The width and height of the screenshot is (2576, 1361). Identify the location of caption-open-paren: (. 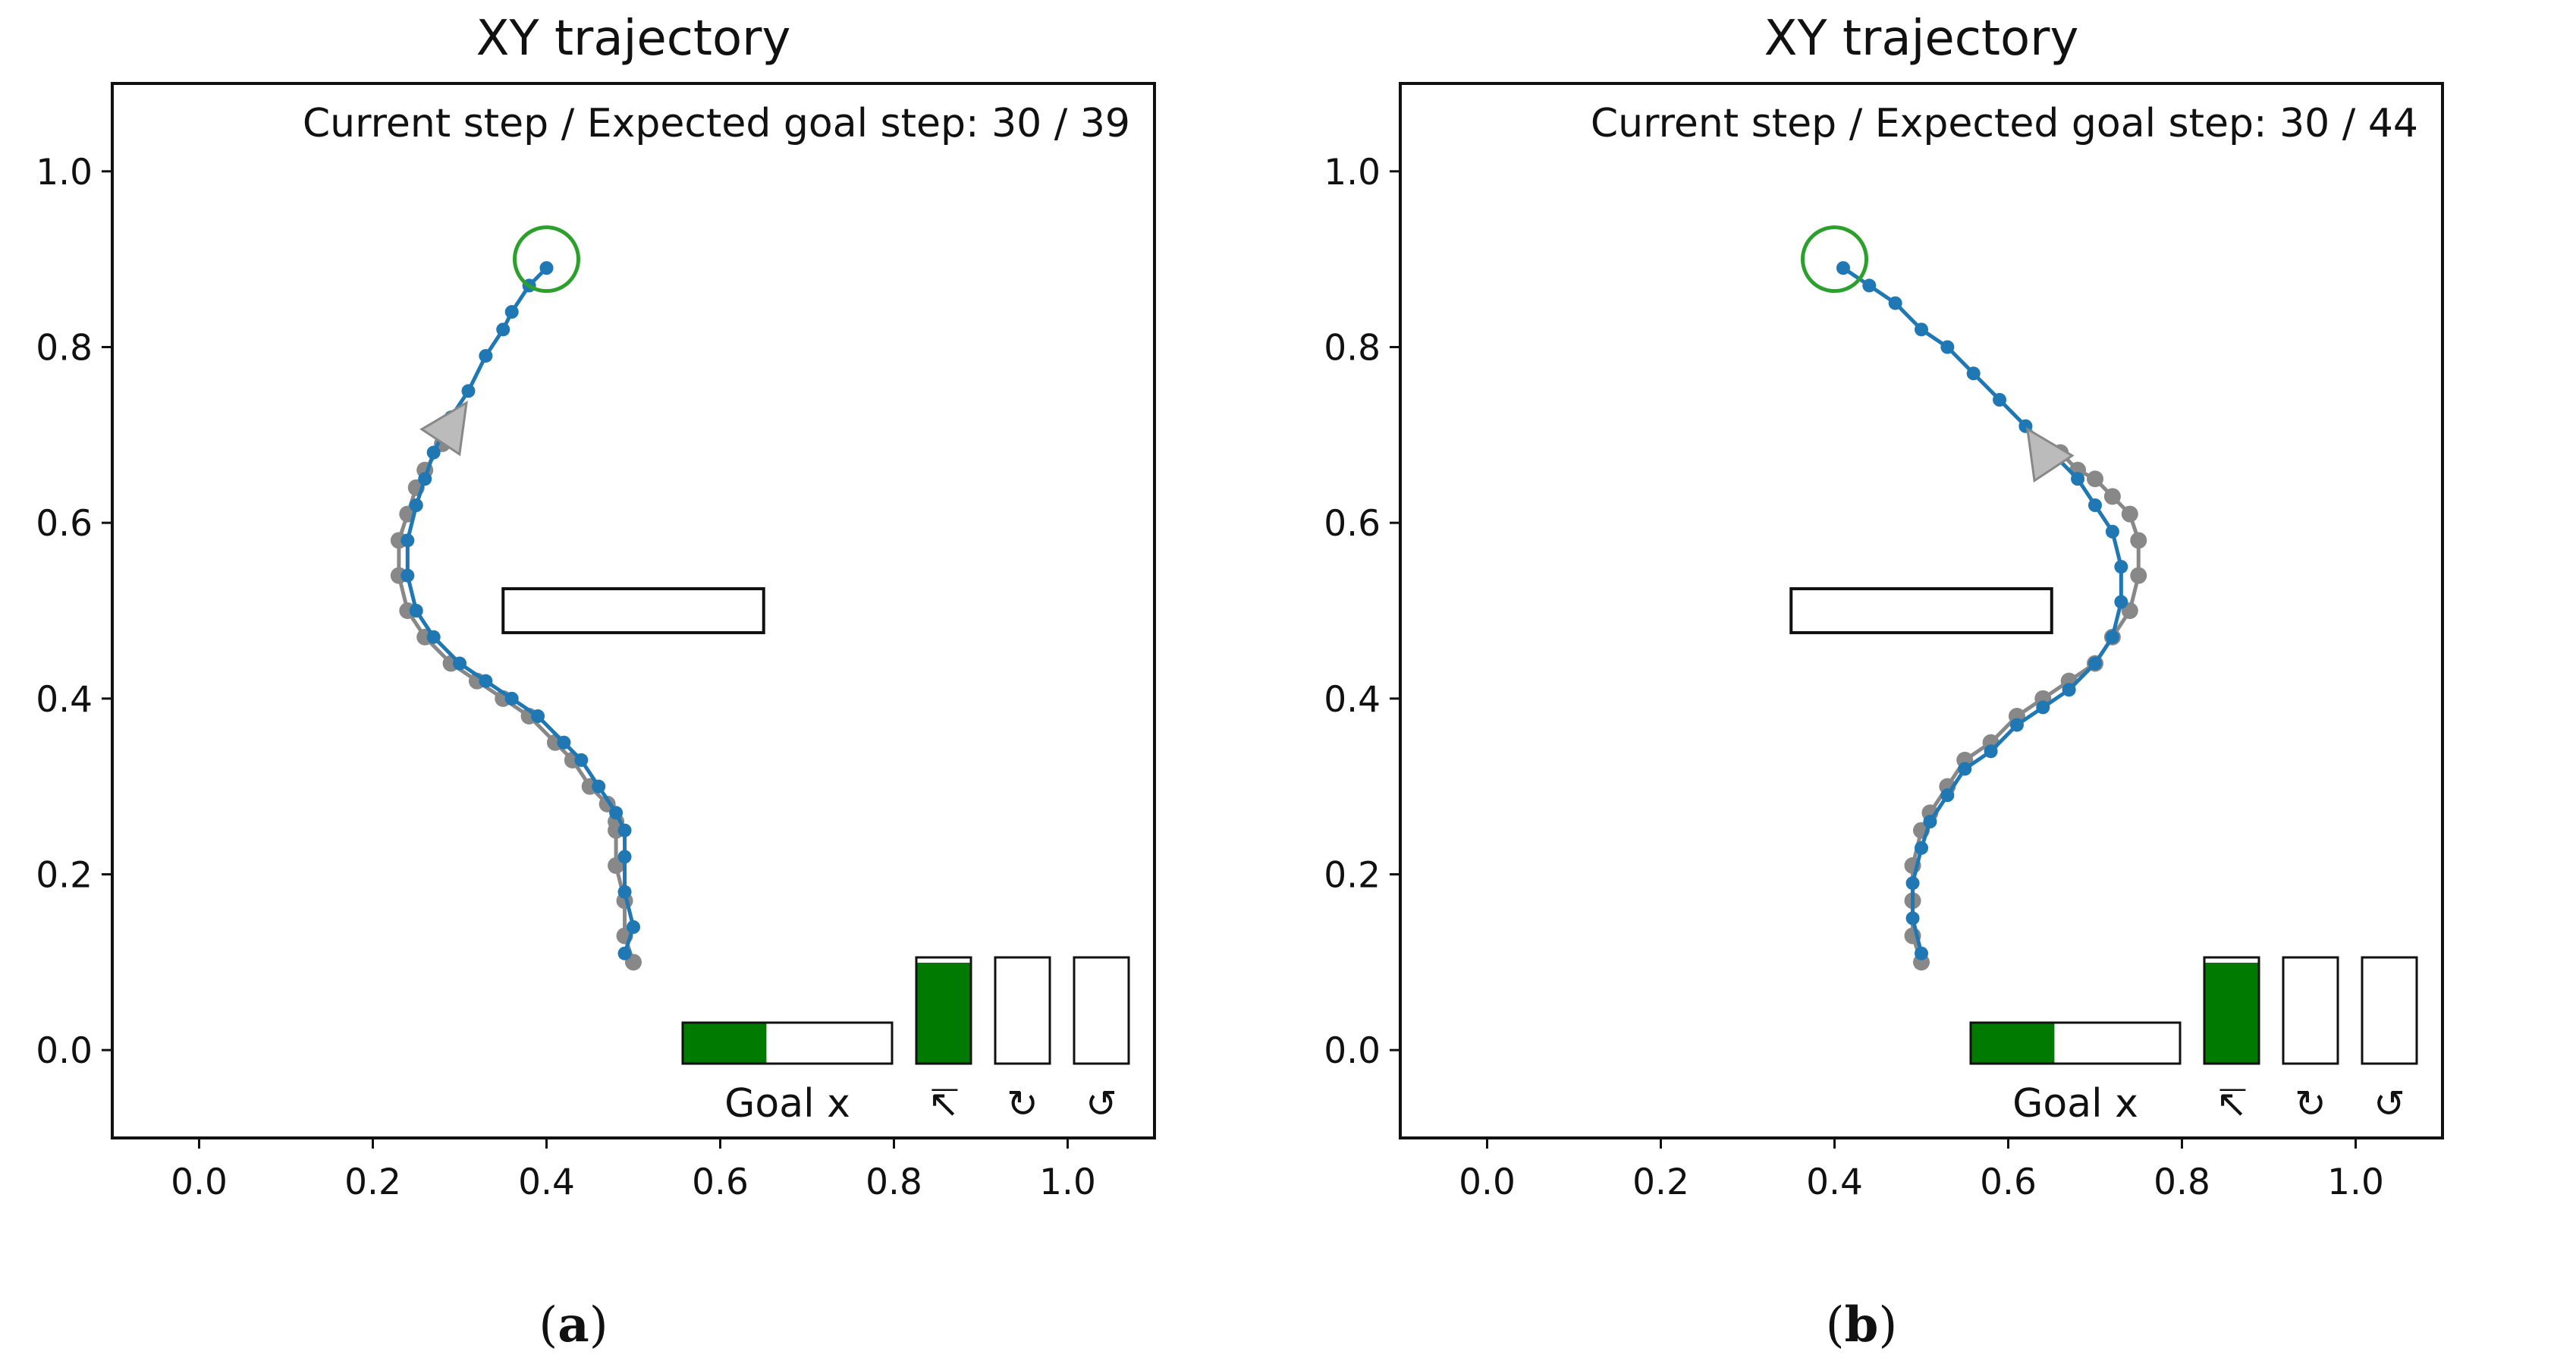
(1835, 1325).